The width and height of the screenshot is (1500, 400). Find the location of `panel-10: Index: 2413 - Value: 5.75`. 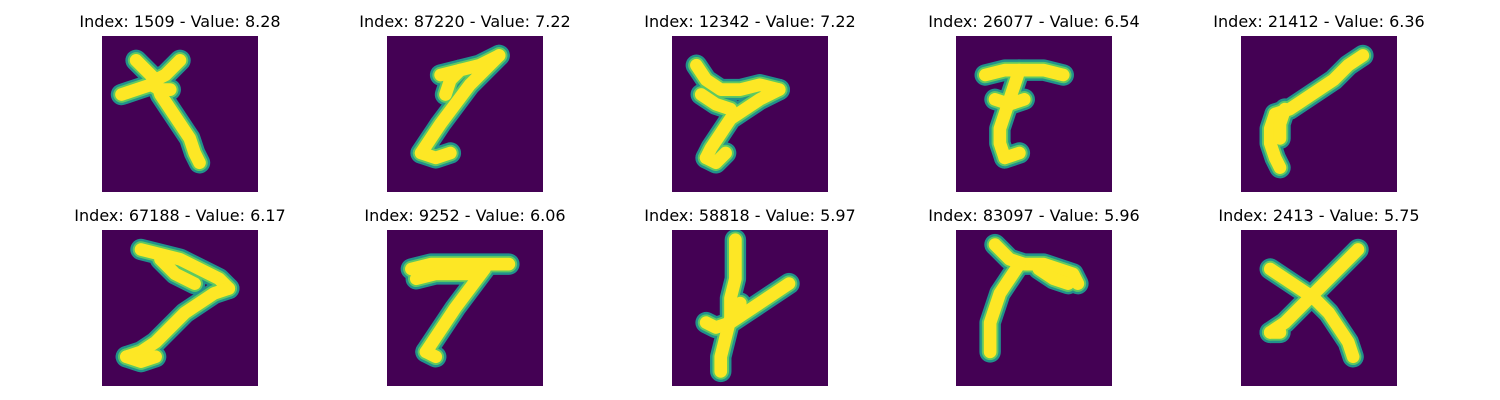

panel-10: Index: 2413 - Value: 5.75 is located at coordinates (1319, 301).